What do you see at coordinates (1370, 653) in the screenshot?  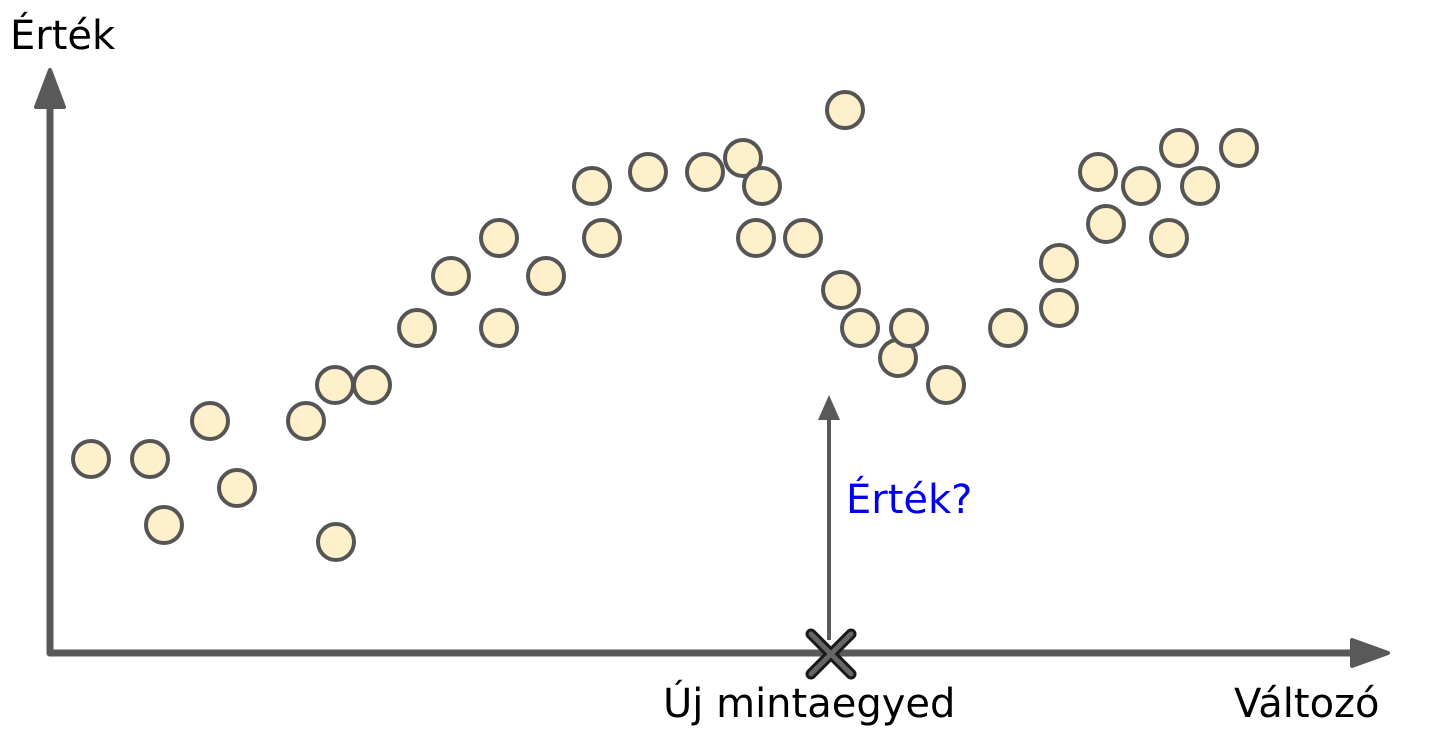 I see `x-axis-arrowhead` at bounding box center [1370, 653].